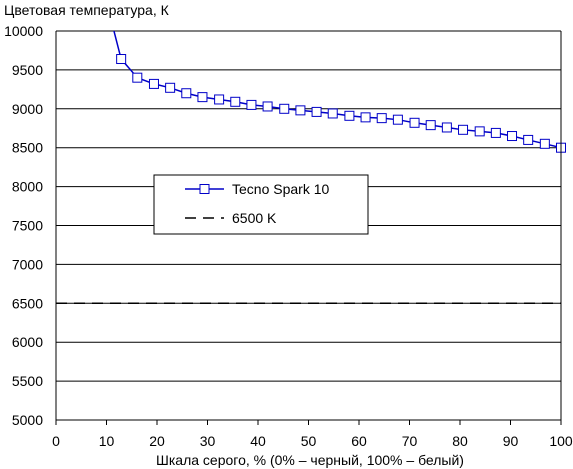  I want to click on x-tick-label: 20, so click(157, 441).